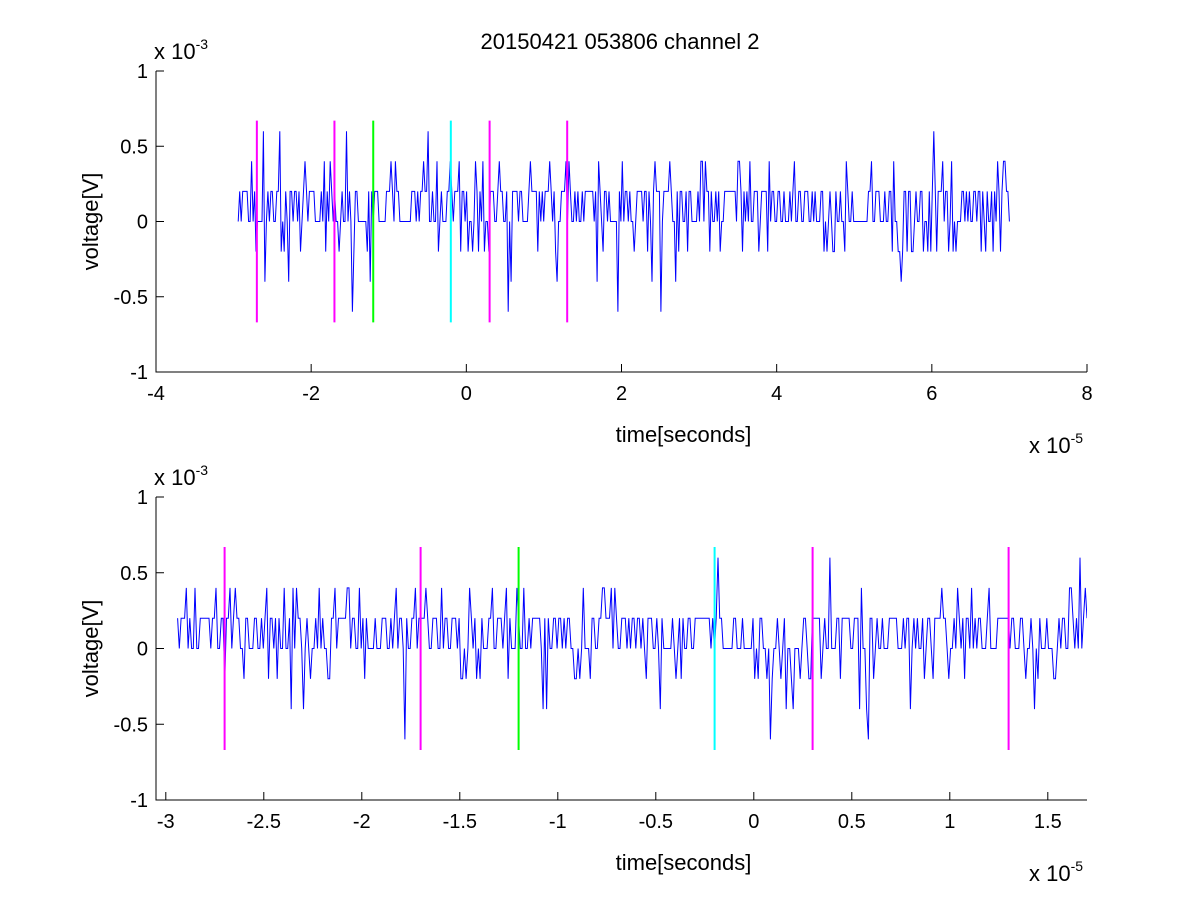  I want to click on x-tick-label: 2, so click(621, 394).